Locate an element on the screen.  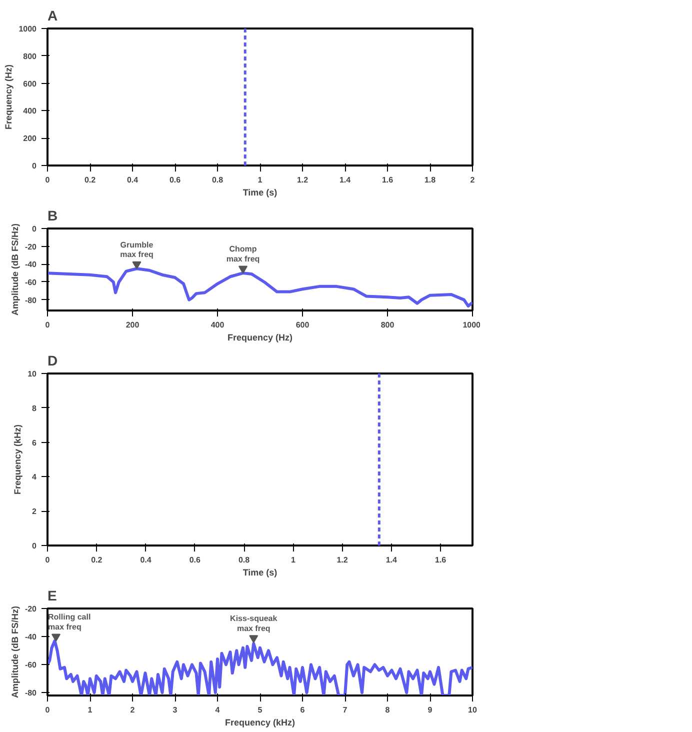
y-tick-label: 800 is located at coordinates (30, 56).